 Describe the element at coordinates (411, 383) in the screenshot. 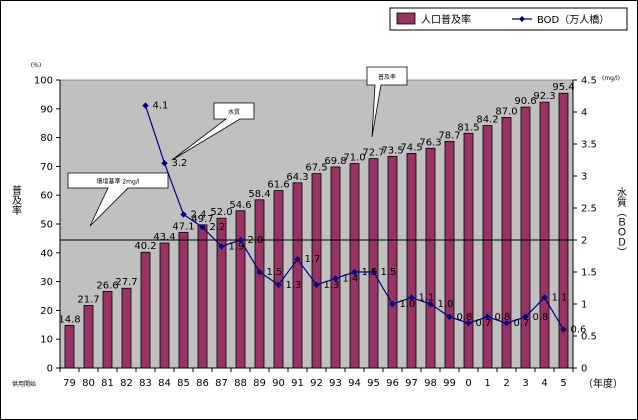

I see `x-axis-tick-label: 97` at that location.